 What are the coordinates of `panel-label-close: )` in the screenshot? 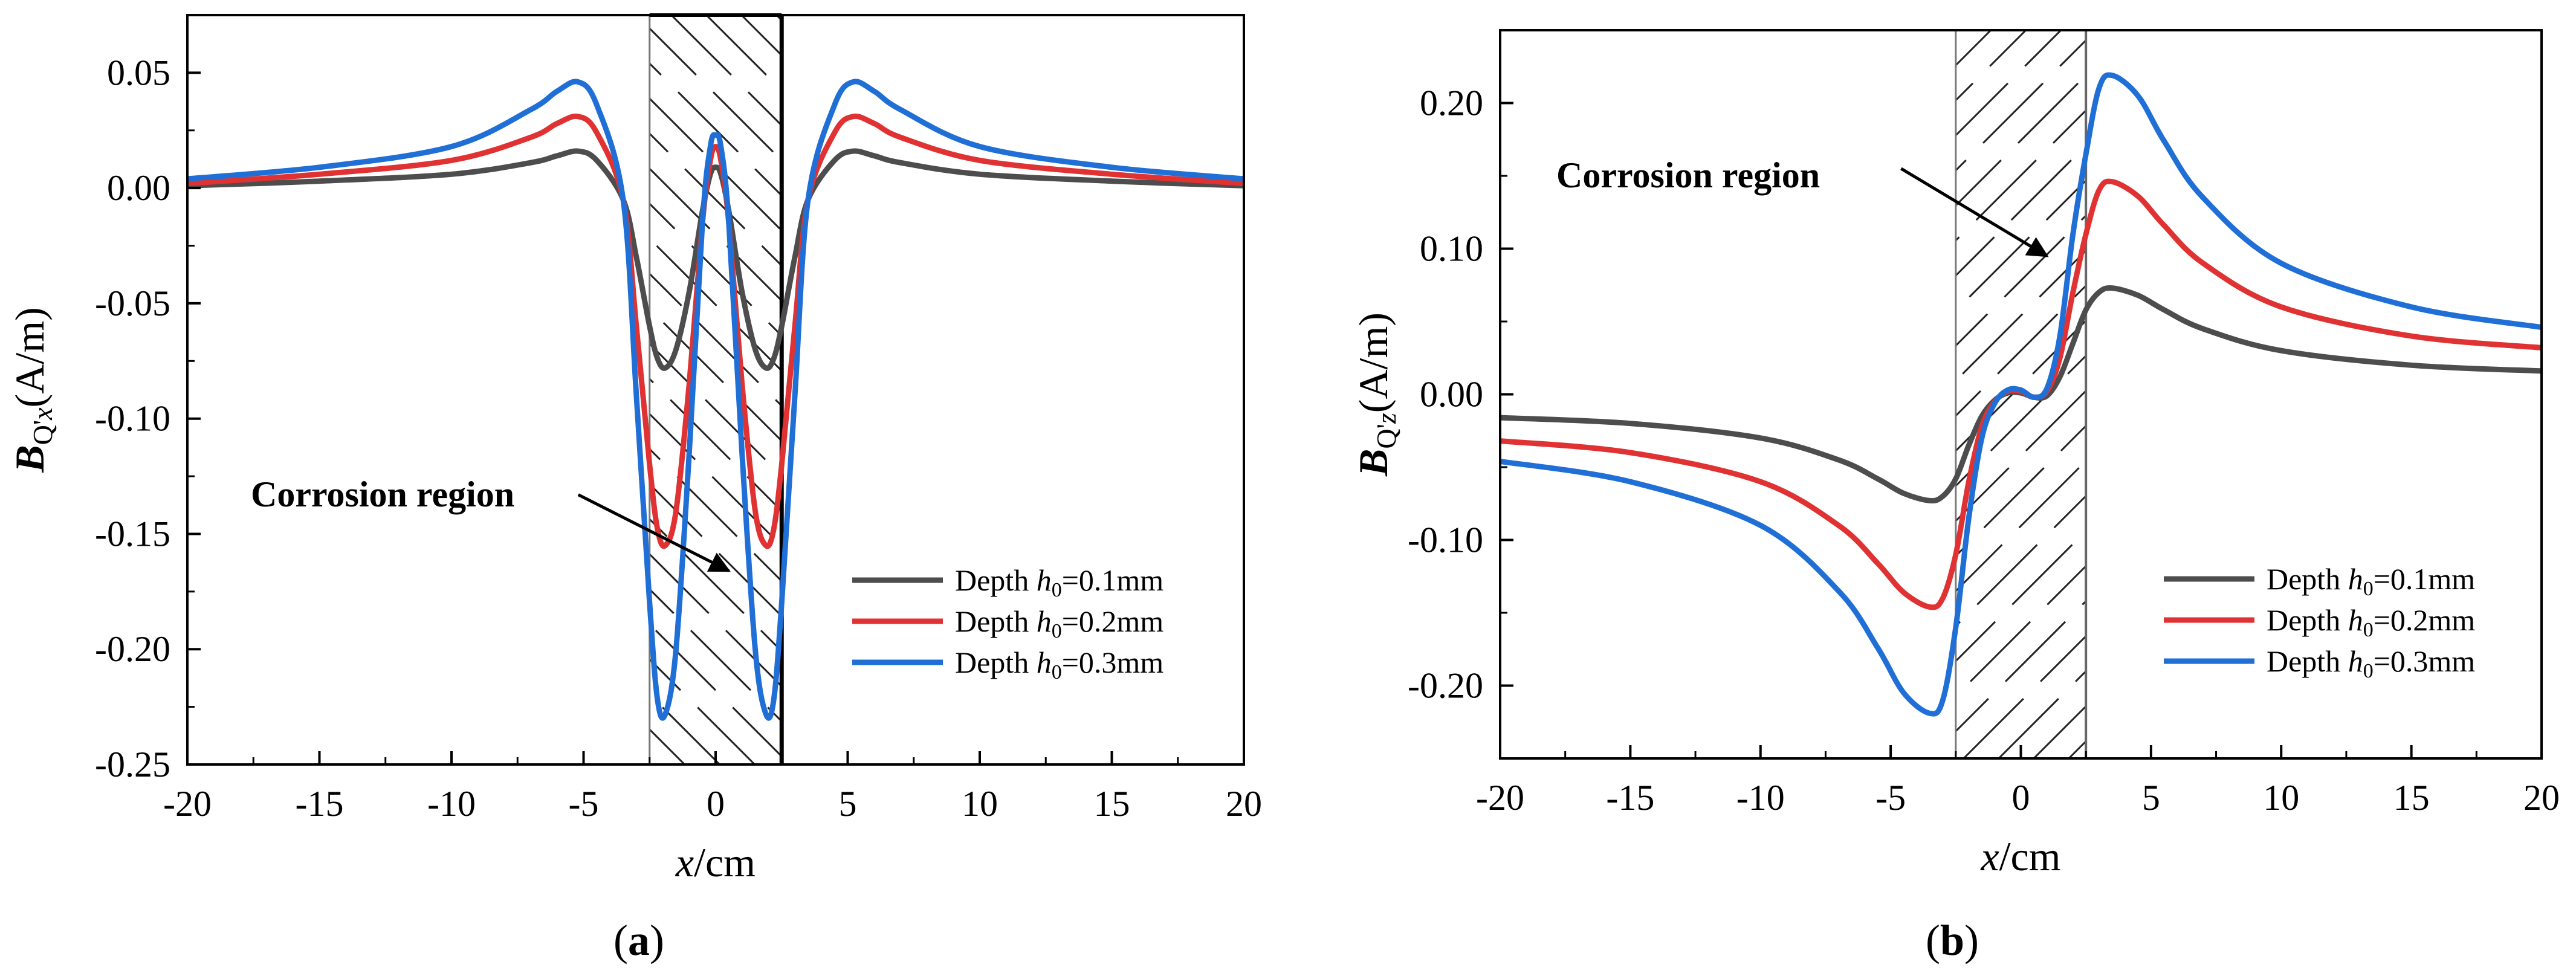 It's located at (657, 940).